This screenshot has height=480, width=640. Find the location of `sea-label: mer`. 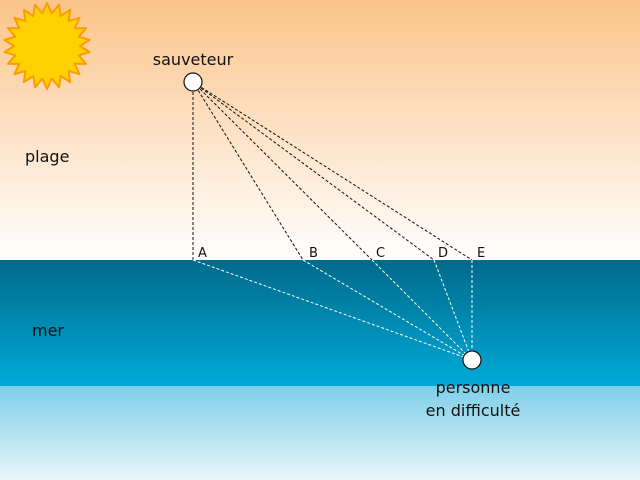

sea-label: mer is located at coordinates (48, 330).